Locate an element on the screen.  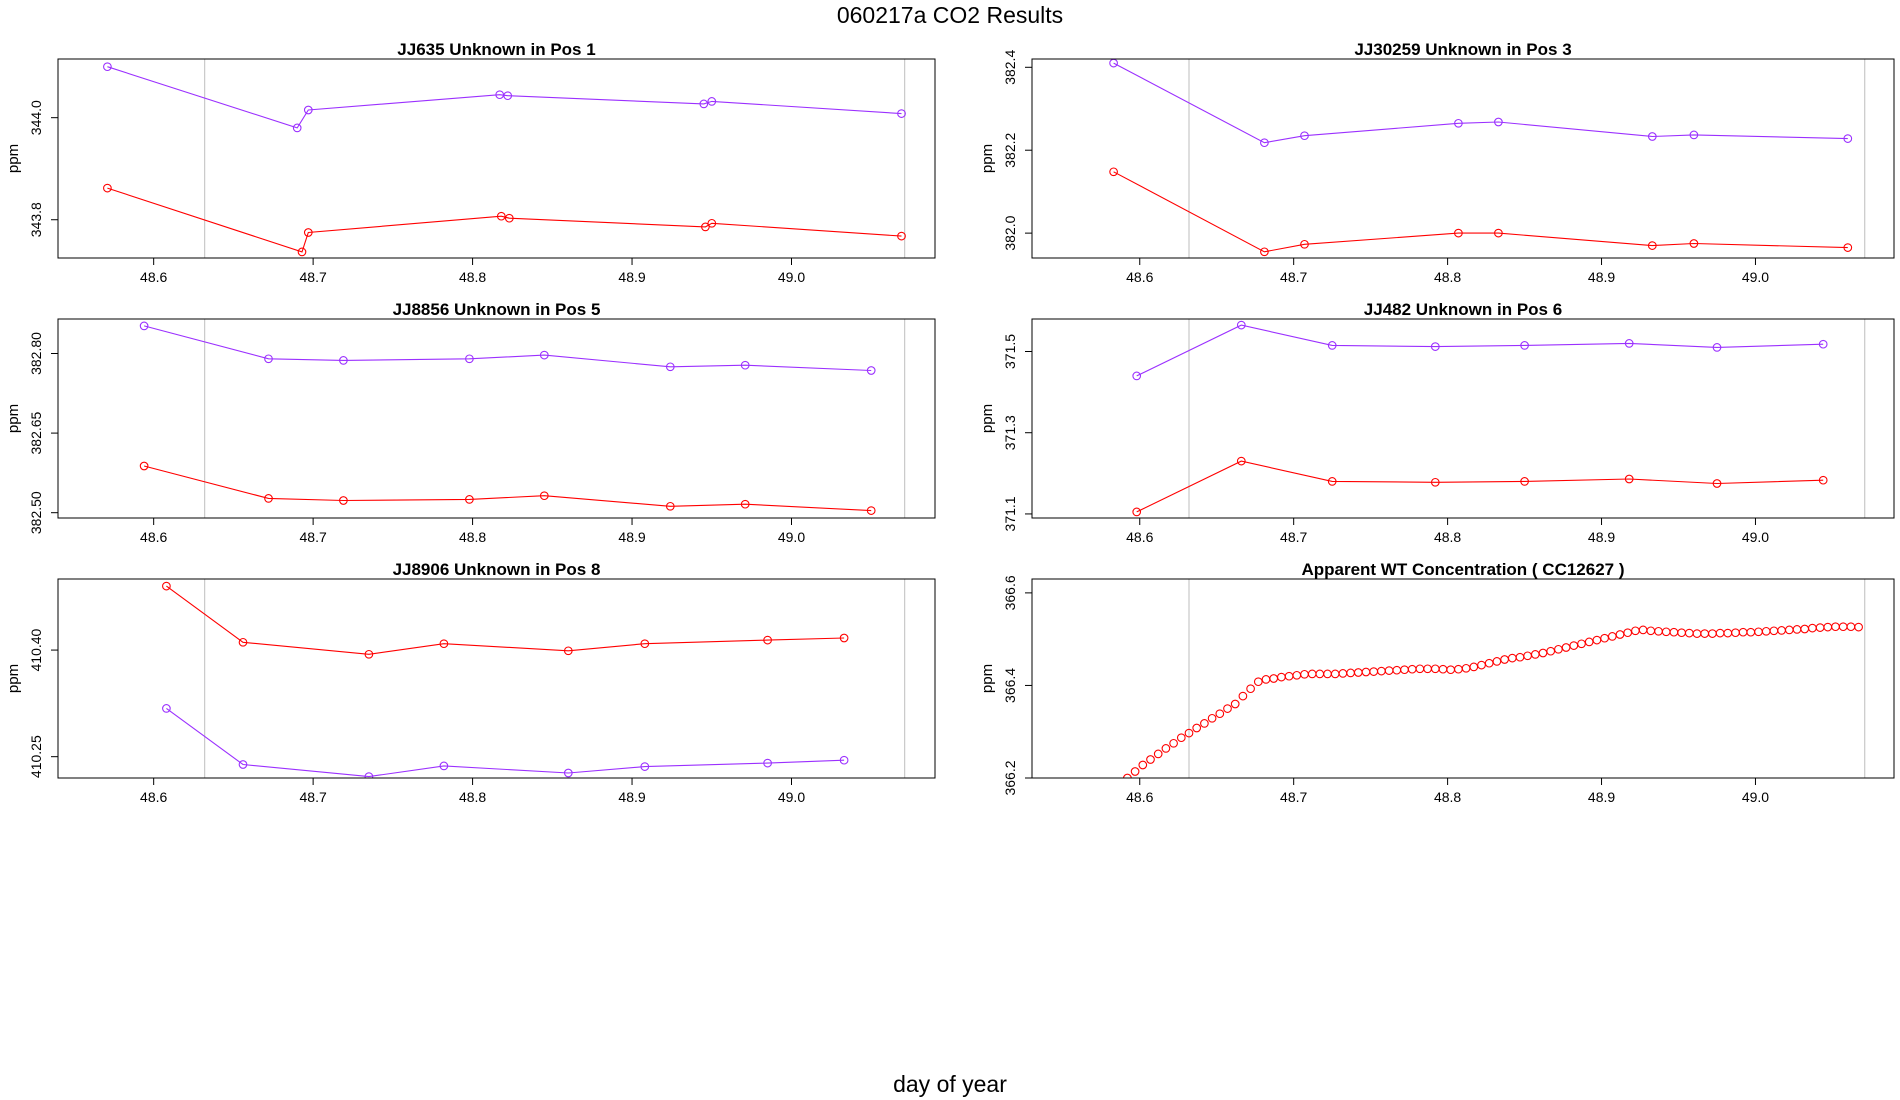
panel-5-series-red-line is located at coordinates (505, 620).